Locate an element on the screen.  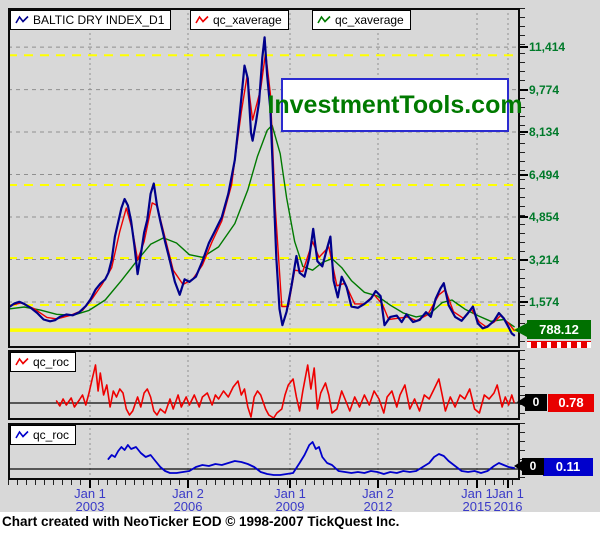
legend-roc-red: qc_roc is located at coordinates (43, 362).